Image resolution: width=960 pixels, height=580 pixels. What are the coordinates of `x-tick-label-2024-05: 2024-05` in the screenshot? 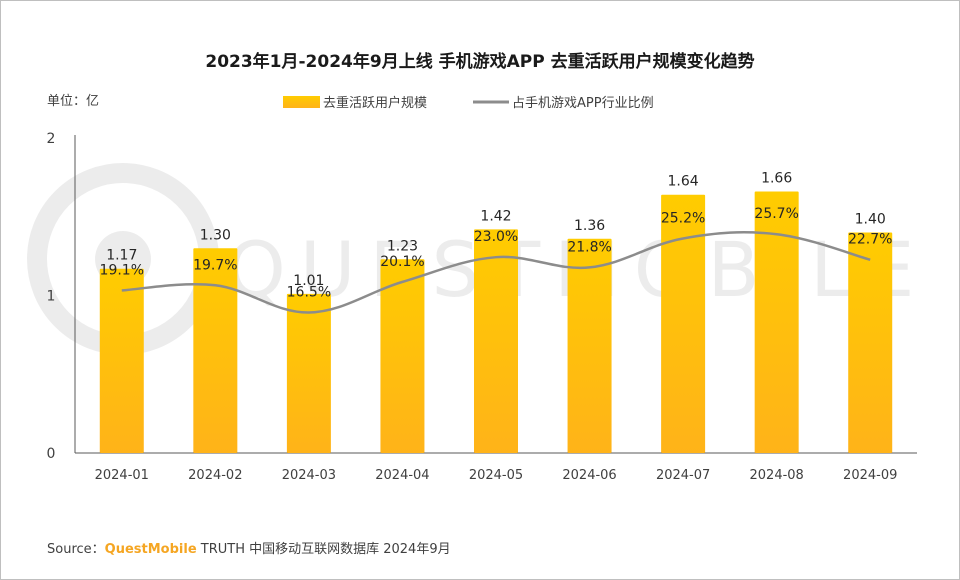 It's located at (496, 475).